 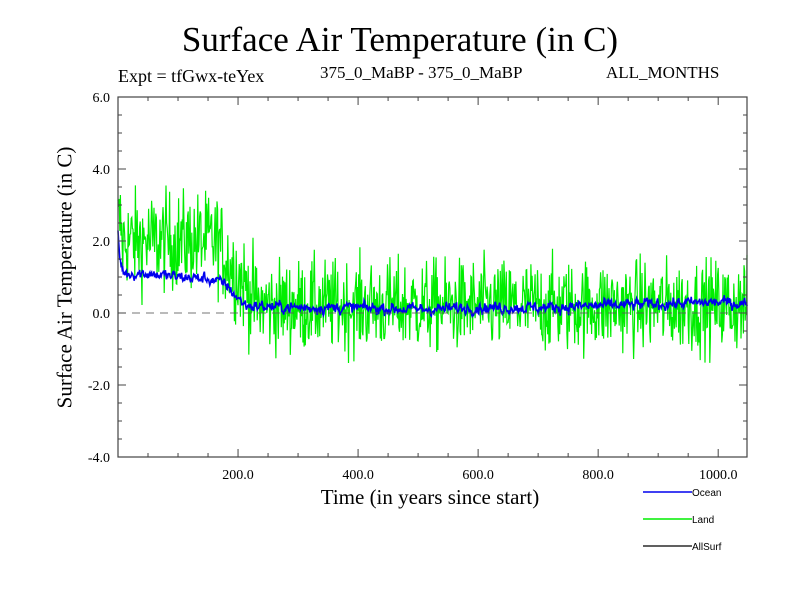 What do you see at coordinates (703, 520) in the screenshot?
I see `legend-label-land: Land` at bounding box center [703, 520].